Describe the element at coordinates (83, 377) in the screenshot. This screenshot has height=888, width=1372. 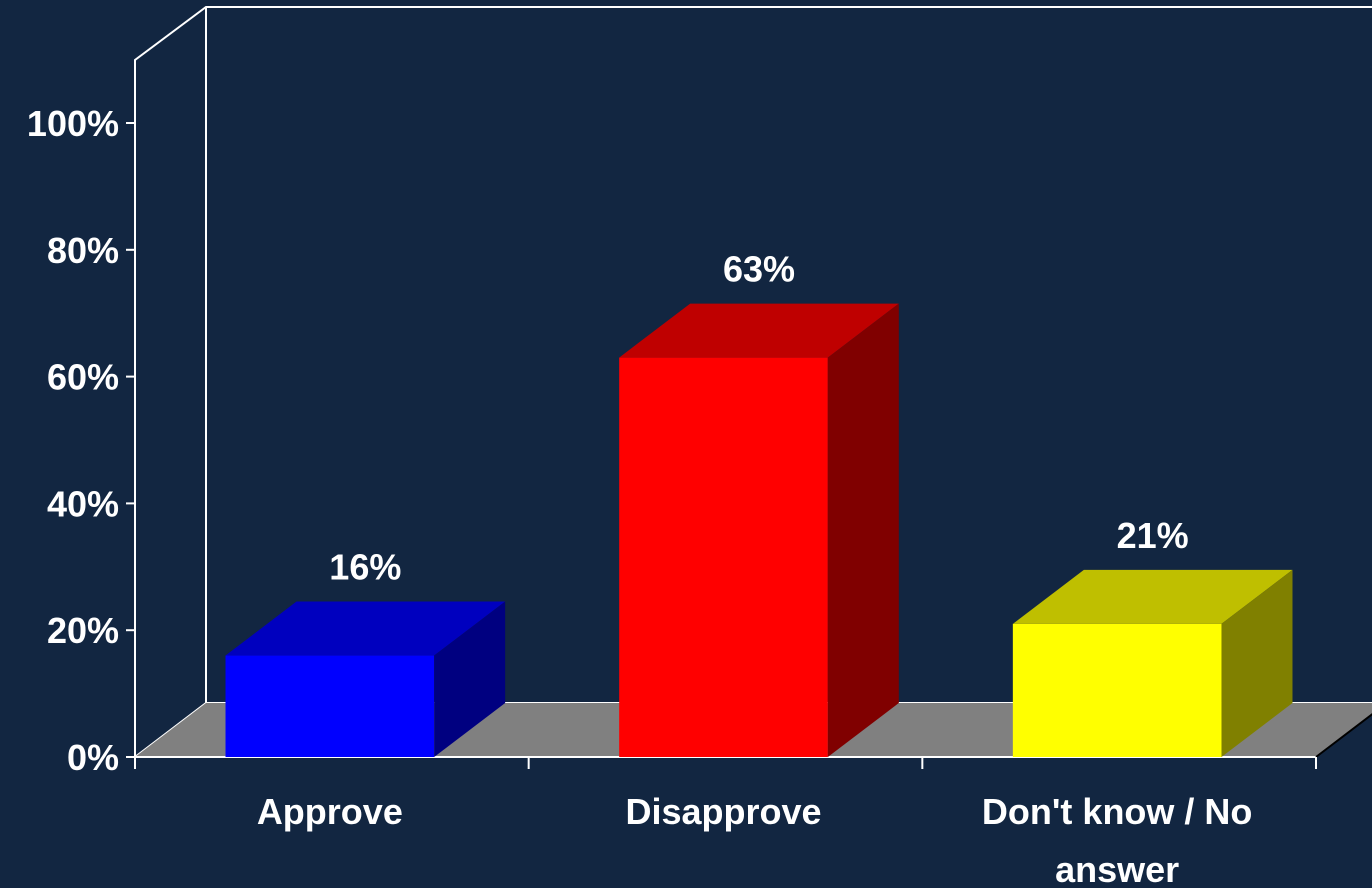
I see `y-tick-label: 60%` at that location.